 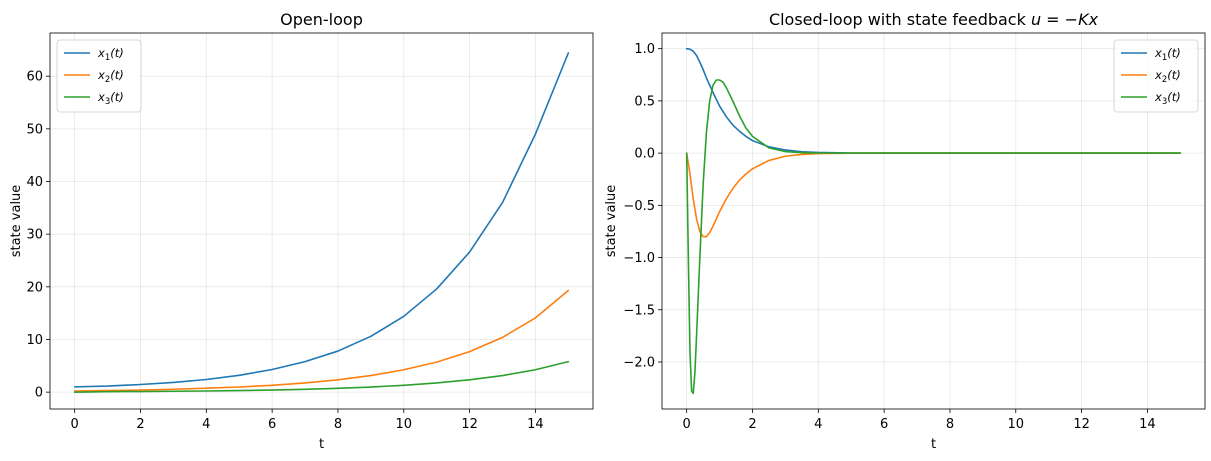 I want to click on open-loop-x-ticks: 0 2 4 6 8 10 12 14, so click(x=307, y=420).